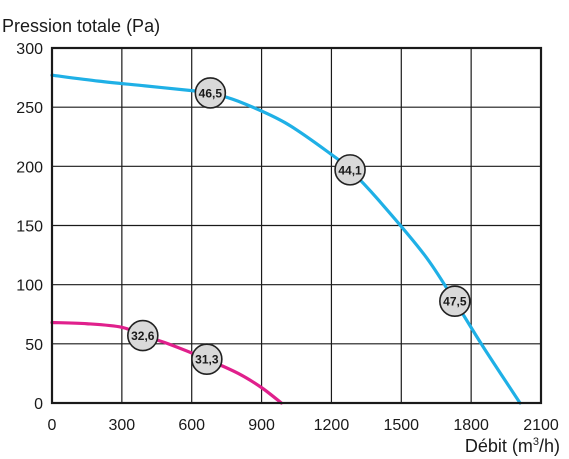 The height and width of the screenshot is (459, 569). Describe the element at coordinates (549, 446) in the screenshot. I see `x-axis-title-end: /h)` at that location.